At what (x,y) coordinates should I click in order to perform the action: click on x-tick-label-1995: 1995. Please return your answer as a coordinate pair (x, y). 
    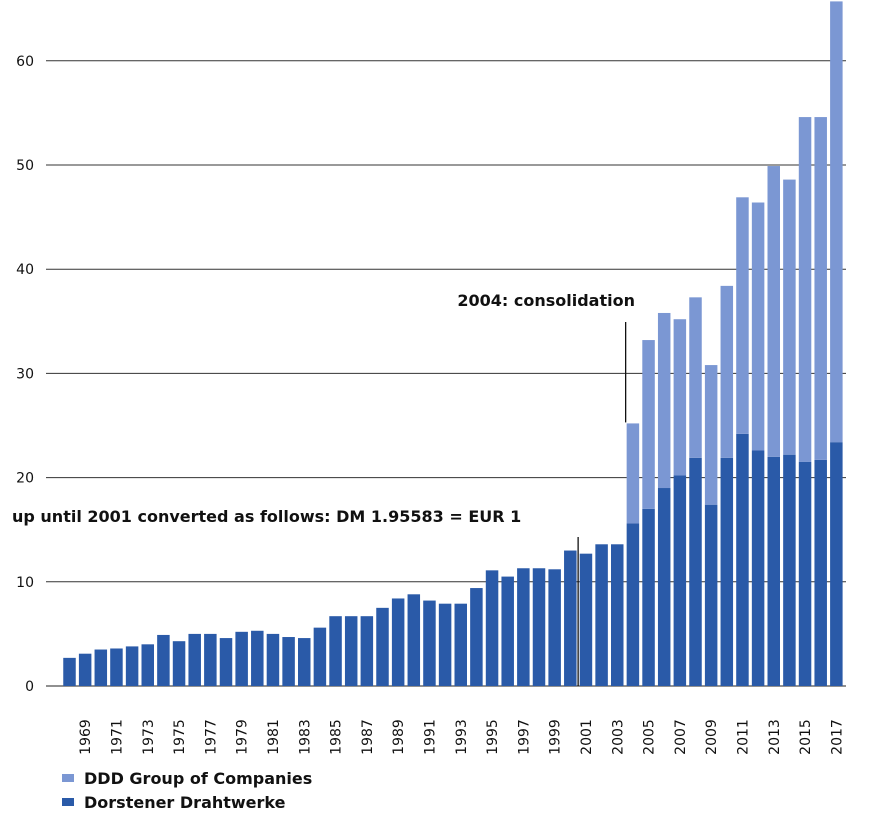
    Looking at the image, I should click on (493, 737).